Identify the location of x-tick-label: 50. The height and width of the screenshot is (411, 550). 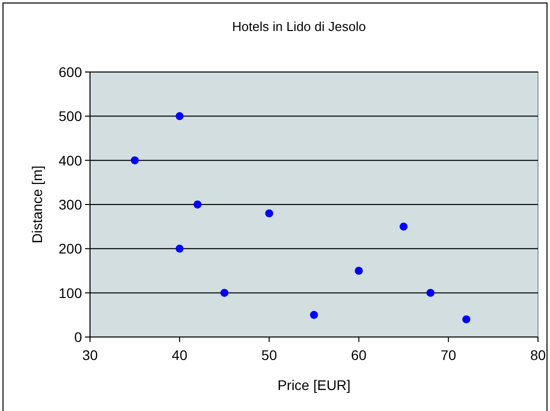
(269, 355).